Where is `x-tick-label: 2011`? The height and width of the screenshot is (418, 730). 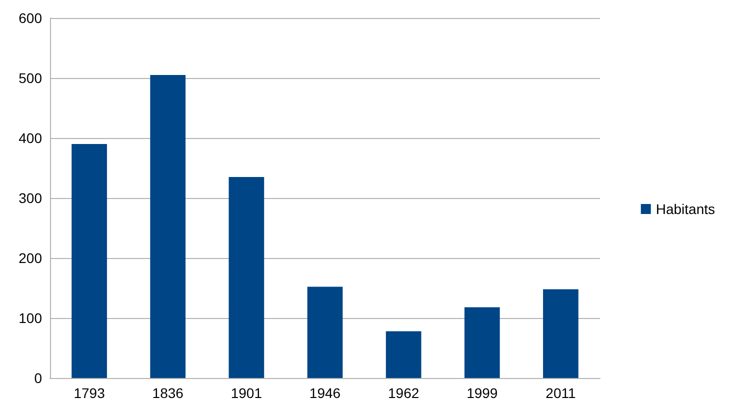
x-tick-label: 2011 is located at coordinates (561, 393).